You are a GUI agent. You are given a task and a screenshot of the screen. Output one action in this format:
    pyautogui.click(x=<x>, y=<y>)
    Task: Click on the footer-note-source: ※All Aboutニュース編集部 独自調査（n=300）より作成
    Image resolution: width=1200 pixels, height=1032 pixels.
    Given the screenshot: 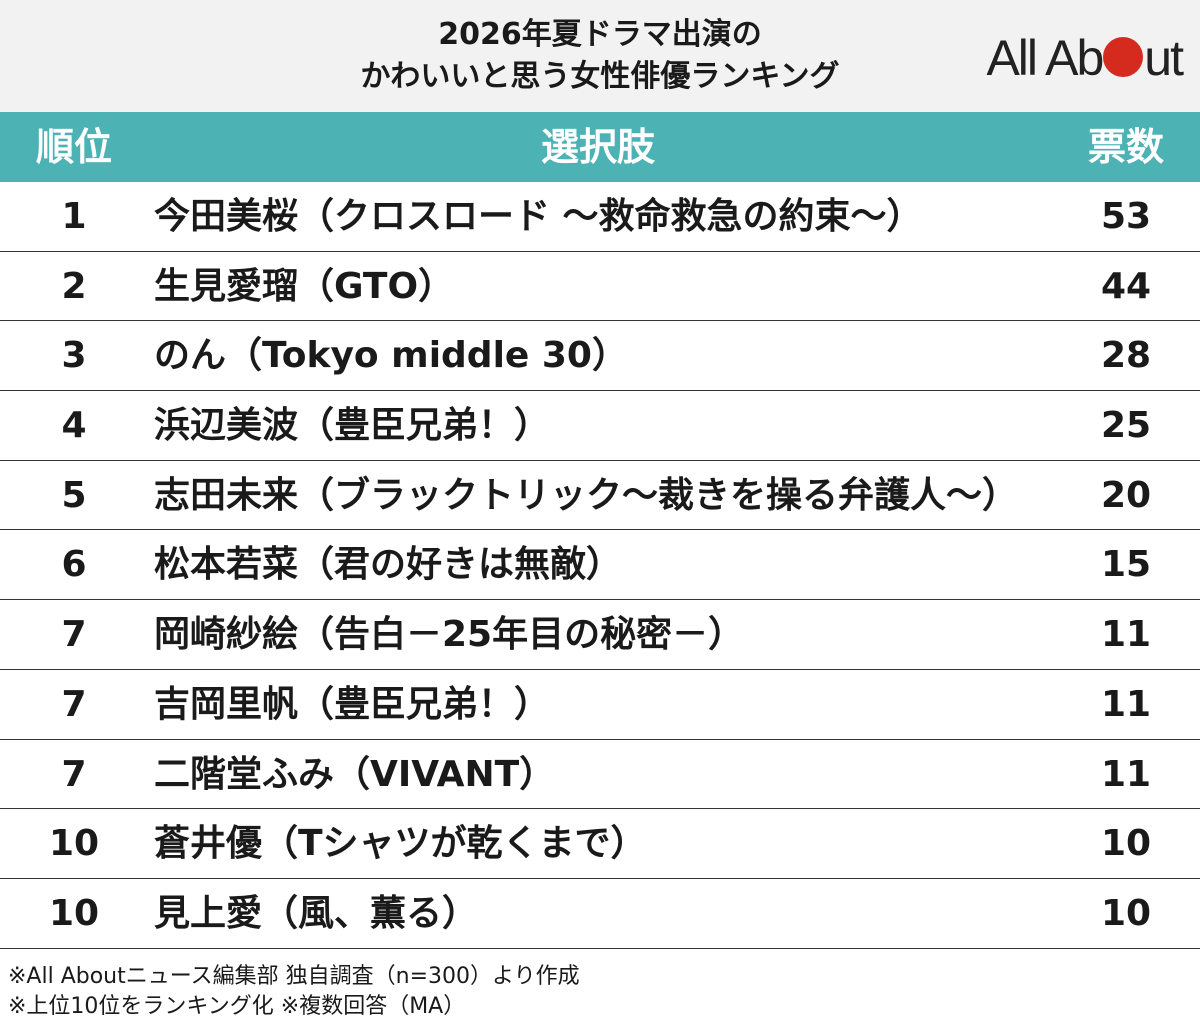 What is the action you would take?
    pyautogui.click(x=294, y=976)
    